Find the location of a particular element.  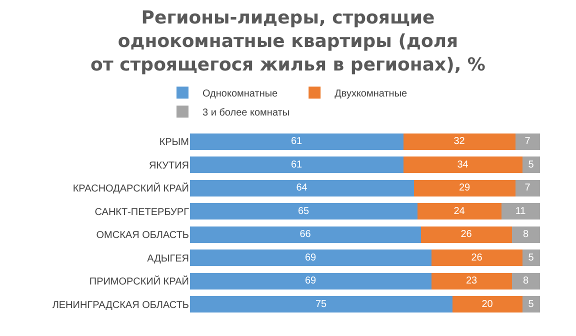

data-label: 65 is located at coordinates (304, 211).